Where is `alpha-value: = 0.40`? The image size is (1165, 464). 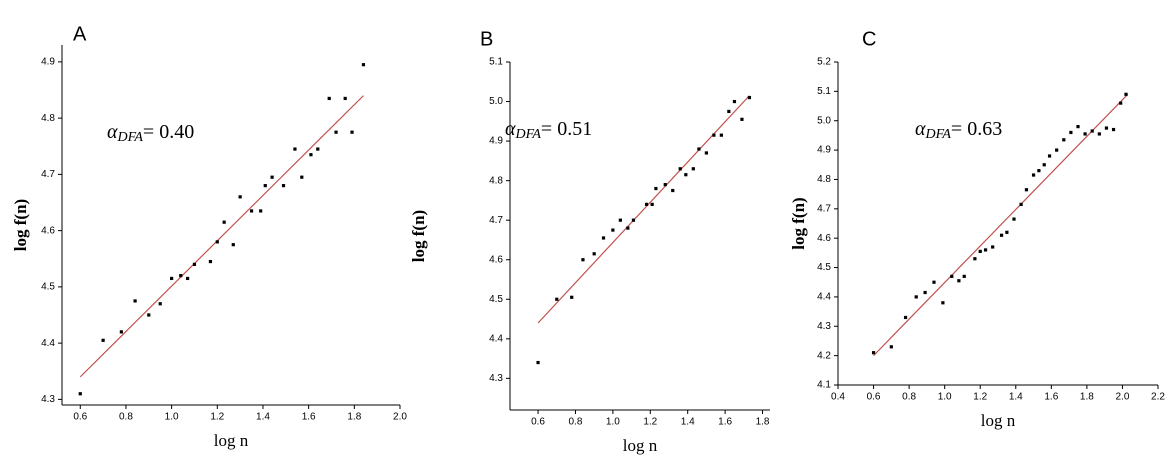 alpha-value: = 0.40 is located at coordinates (168, 132).